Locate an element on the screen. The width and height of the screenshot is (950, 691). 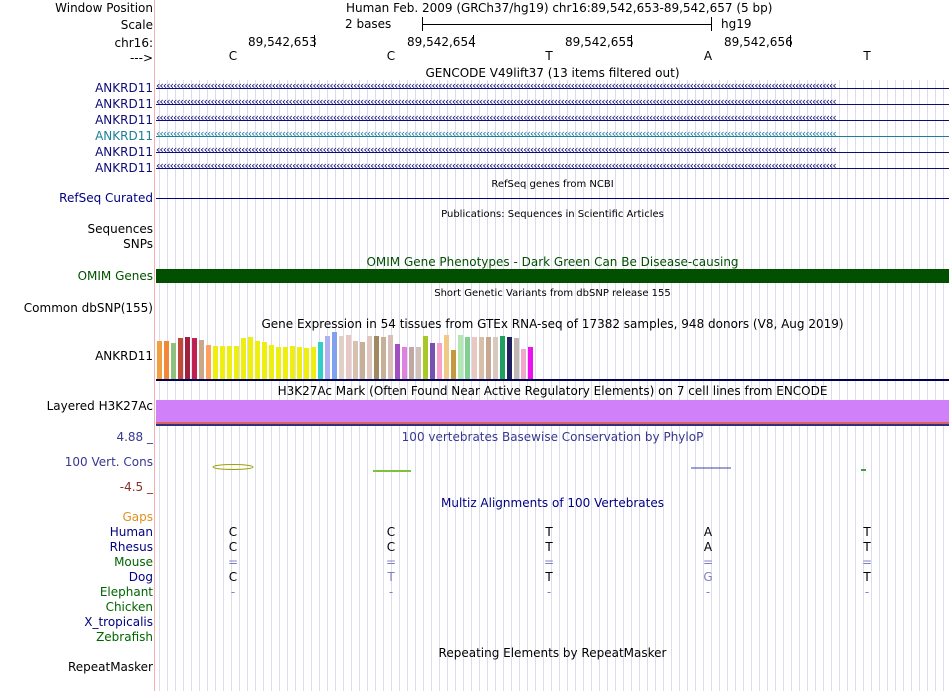
species-label: Dog is located at coordinates (140, 577).